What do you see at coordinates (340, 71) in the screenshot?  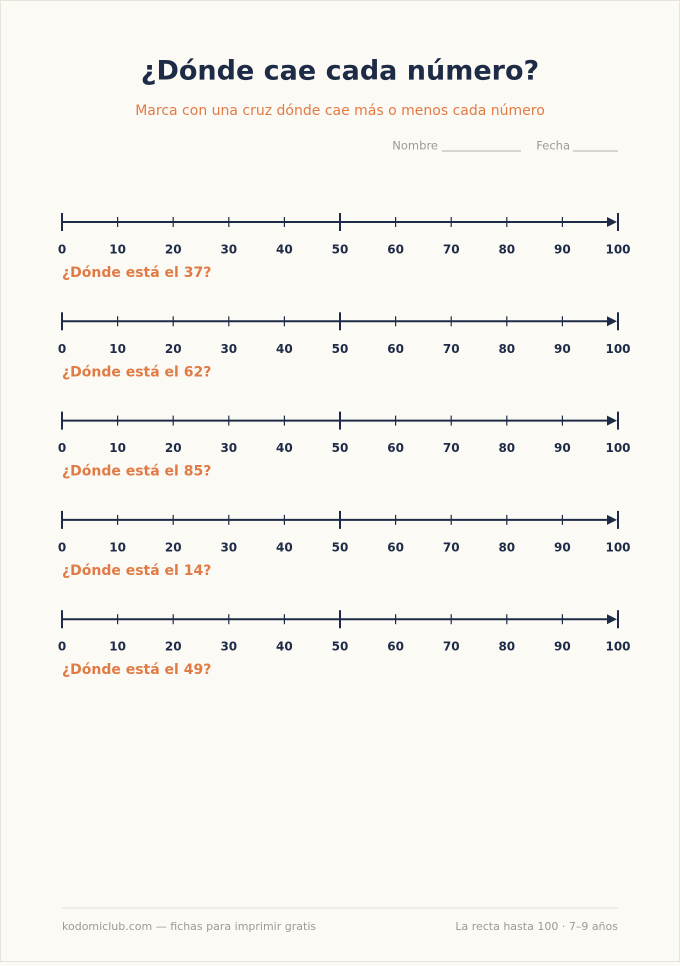 I see `title: ¿Dónde cae cada número?` at bounding box center [340, 71].